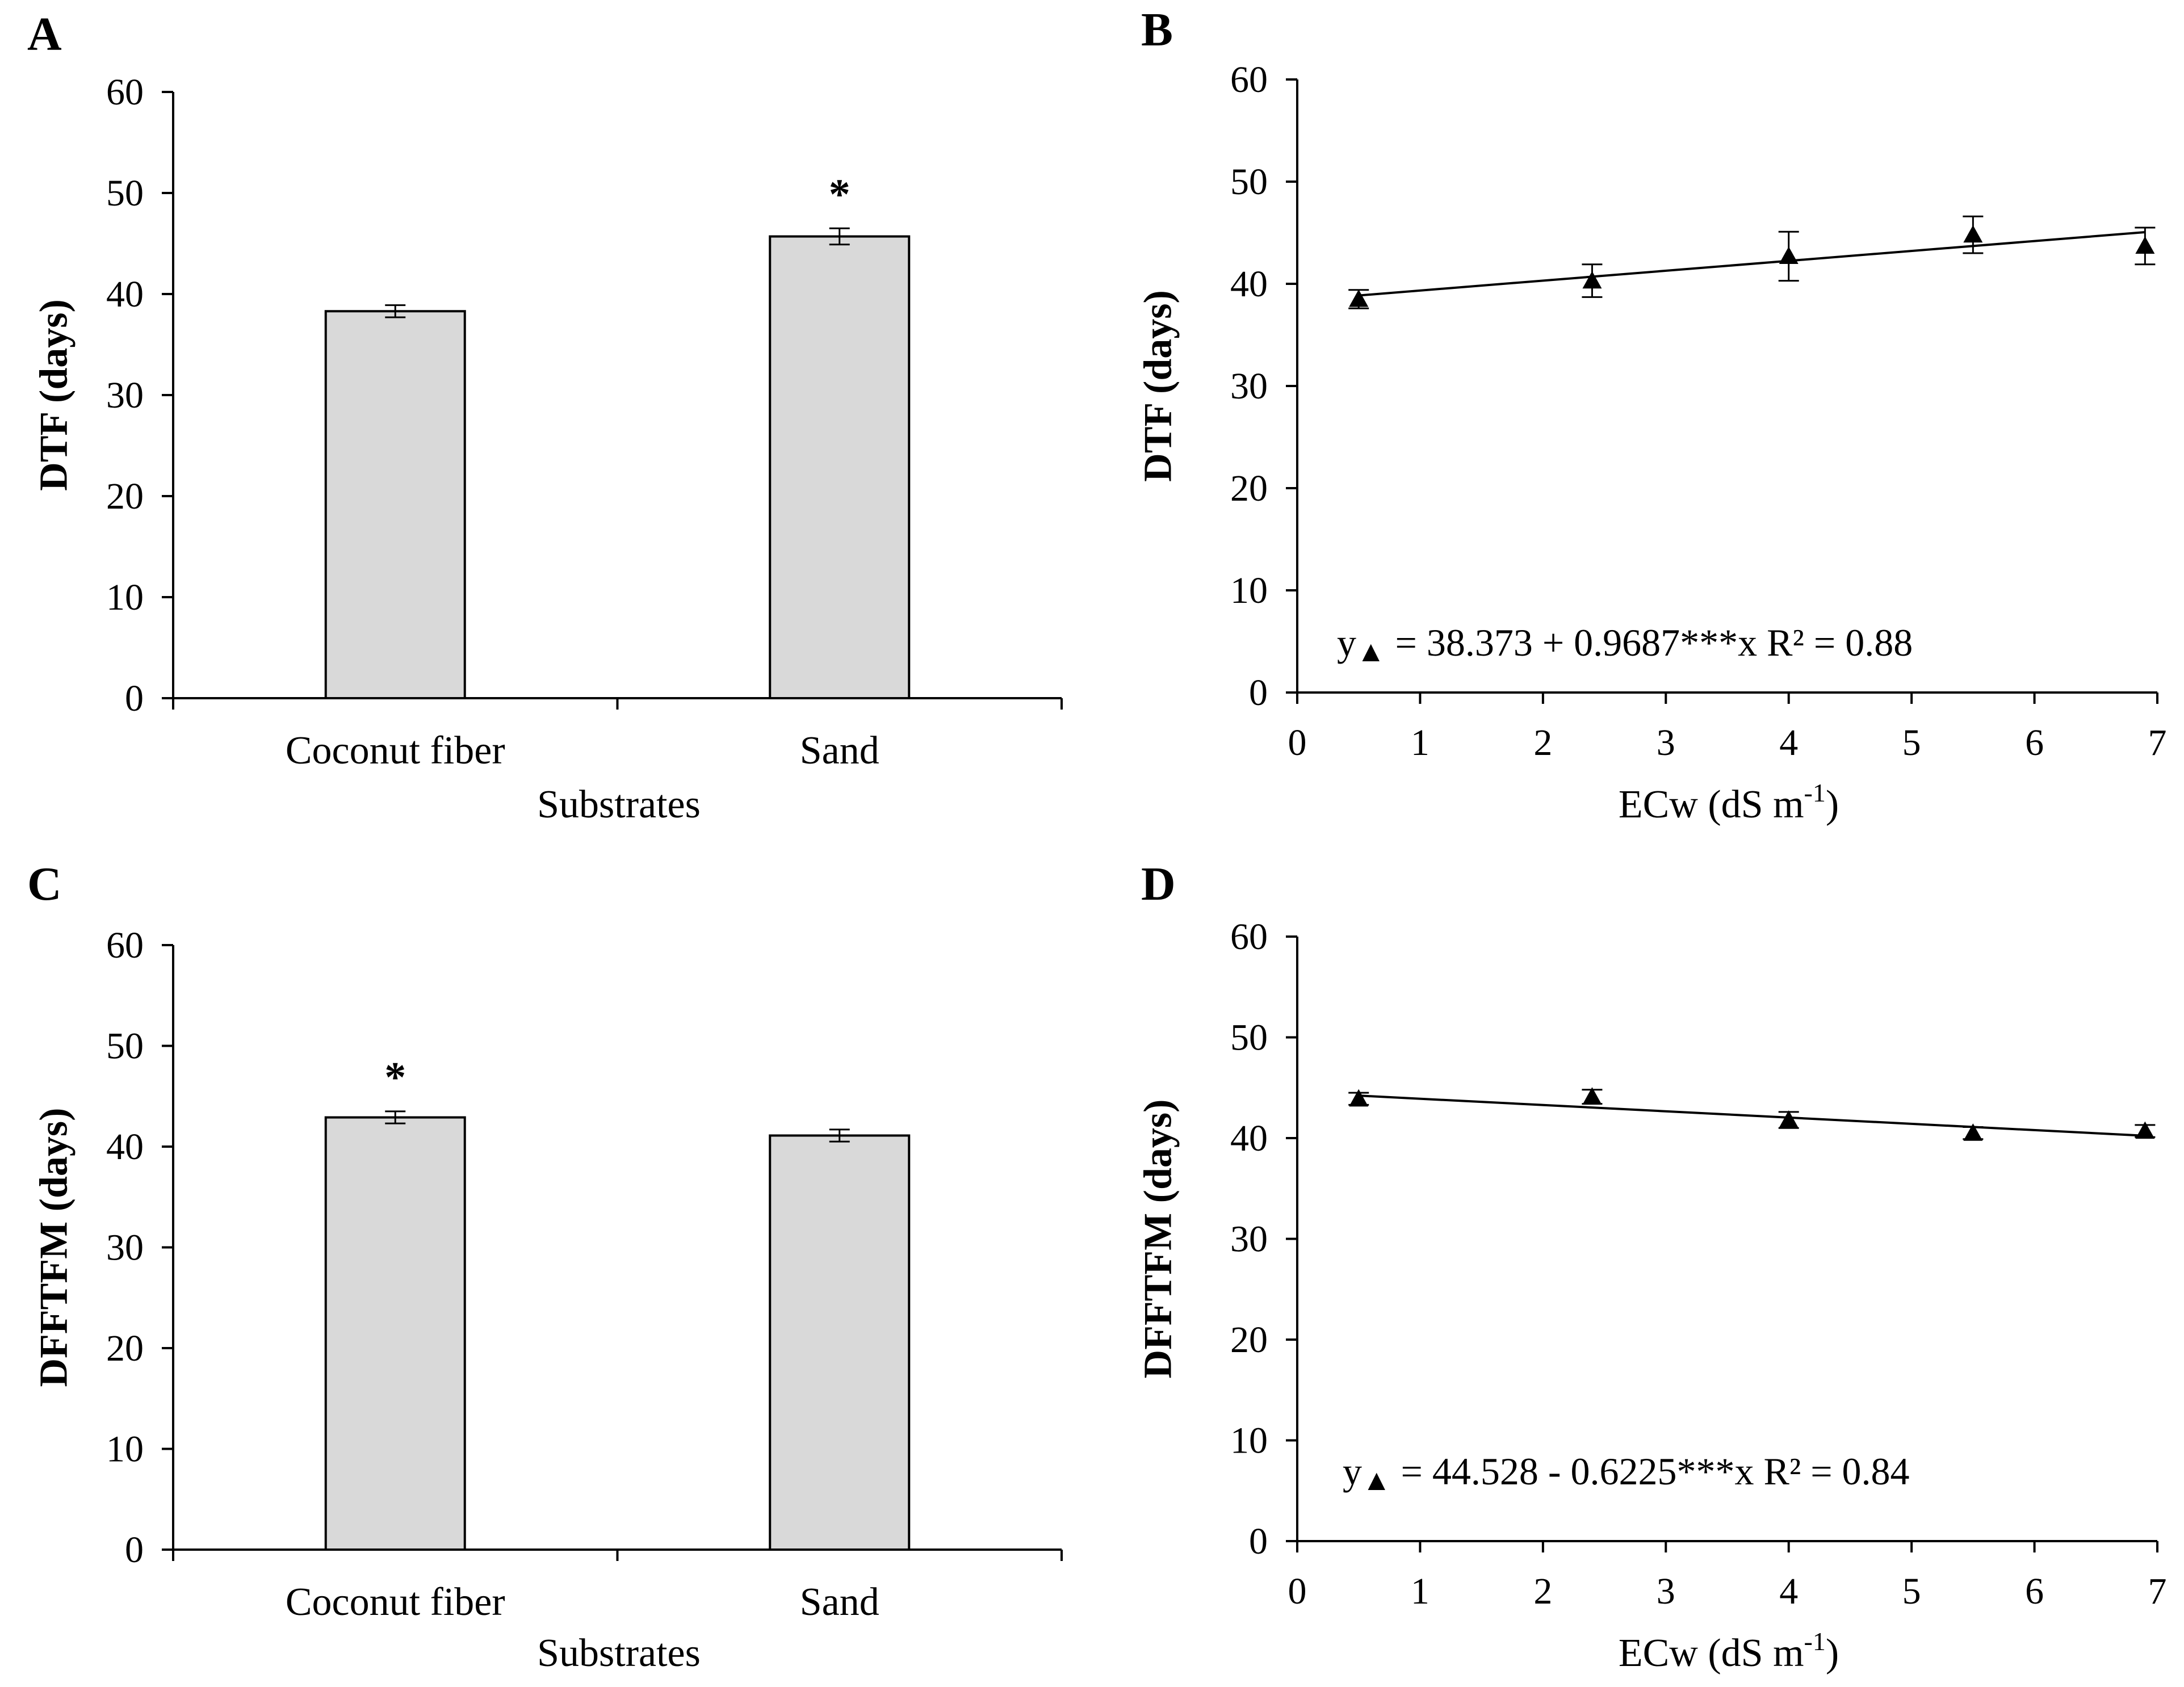 The width and height of the screenshot is (2184, 1687). Describe the element at coordinates (1157, 29) in the screenshot. I see `panel-letter: B` at that location.